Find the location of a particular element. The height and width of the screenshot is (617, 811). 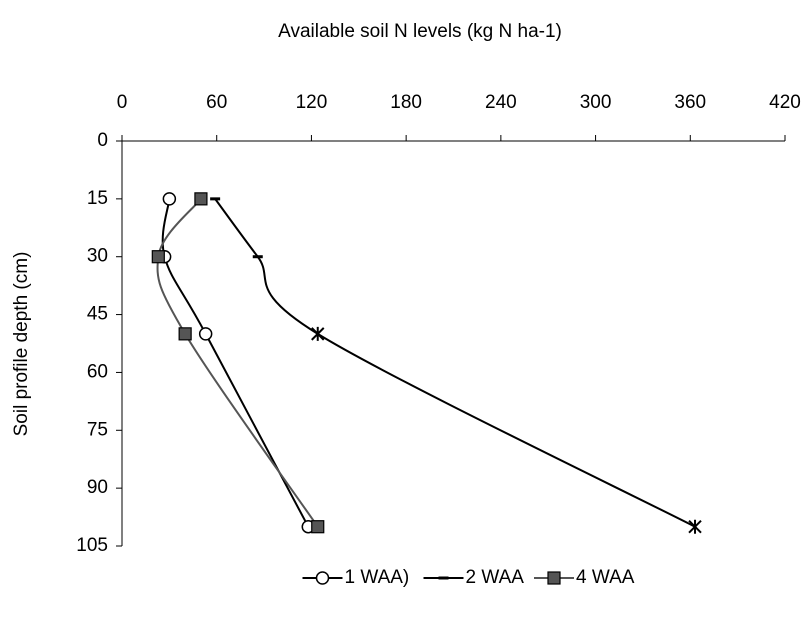

y-tick-label: 0 is located at coordinates (102, 140).